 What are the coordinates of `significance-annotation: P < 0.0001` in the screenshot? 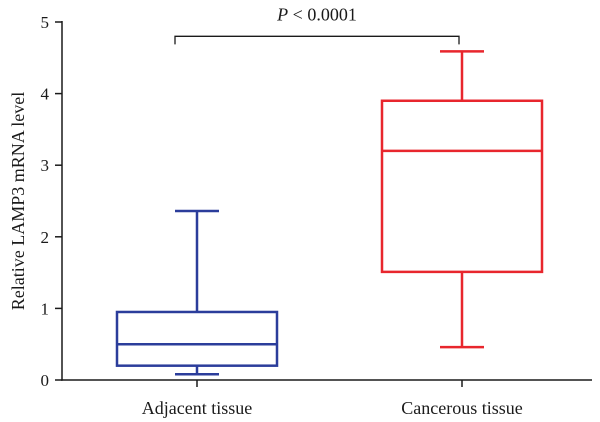 It's located at (317, 24).